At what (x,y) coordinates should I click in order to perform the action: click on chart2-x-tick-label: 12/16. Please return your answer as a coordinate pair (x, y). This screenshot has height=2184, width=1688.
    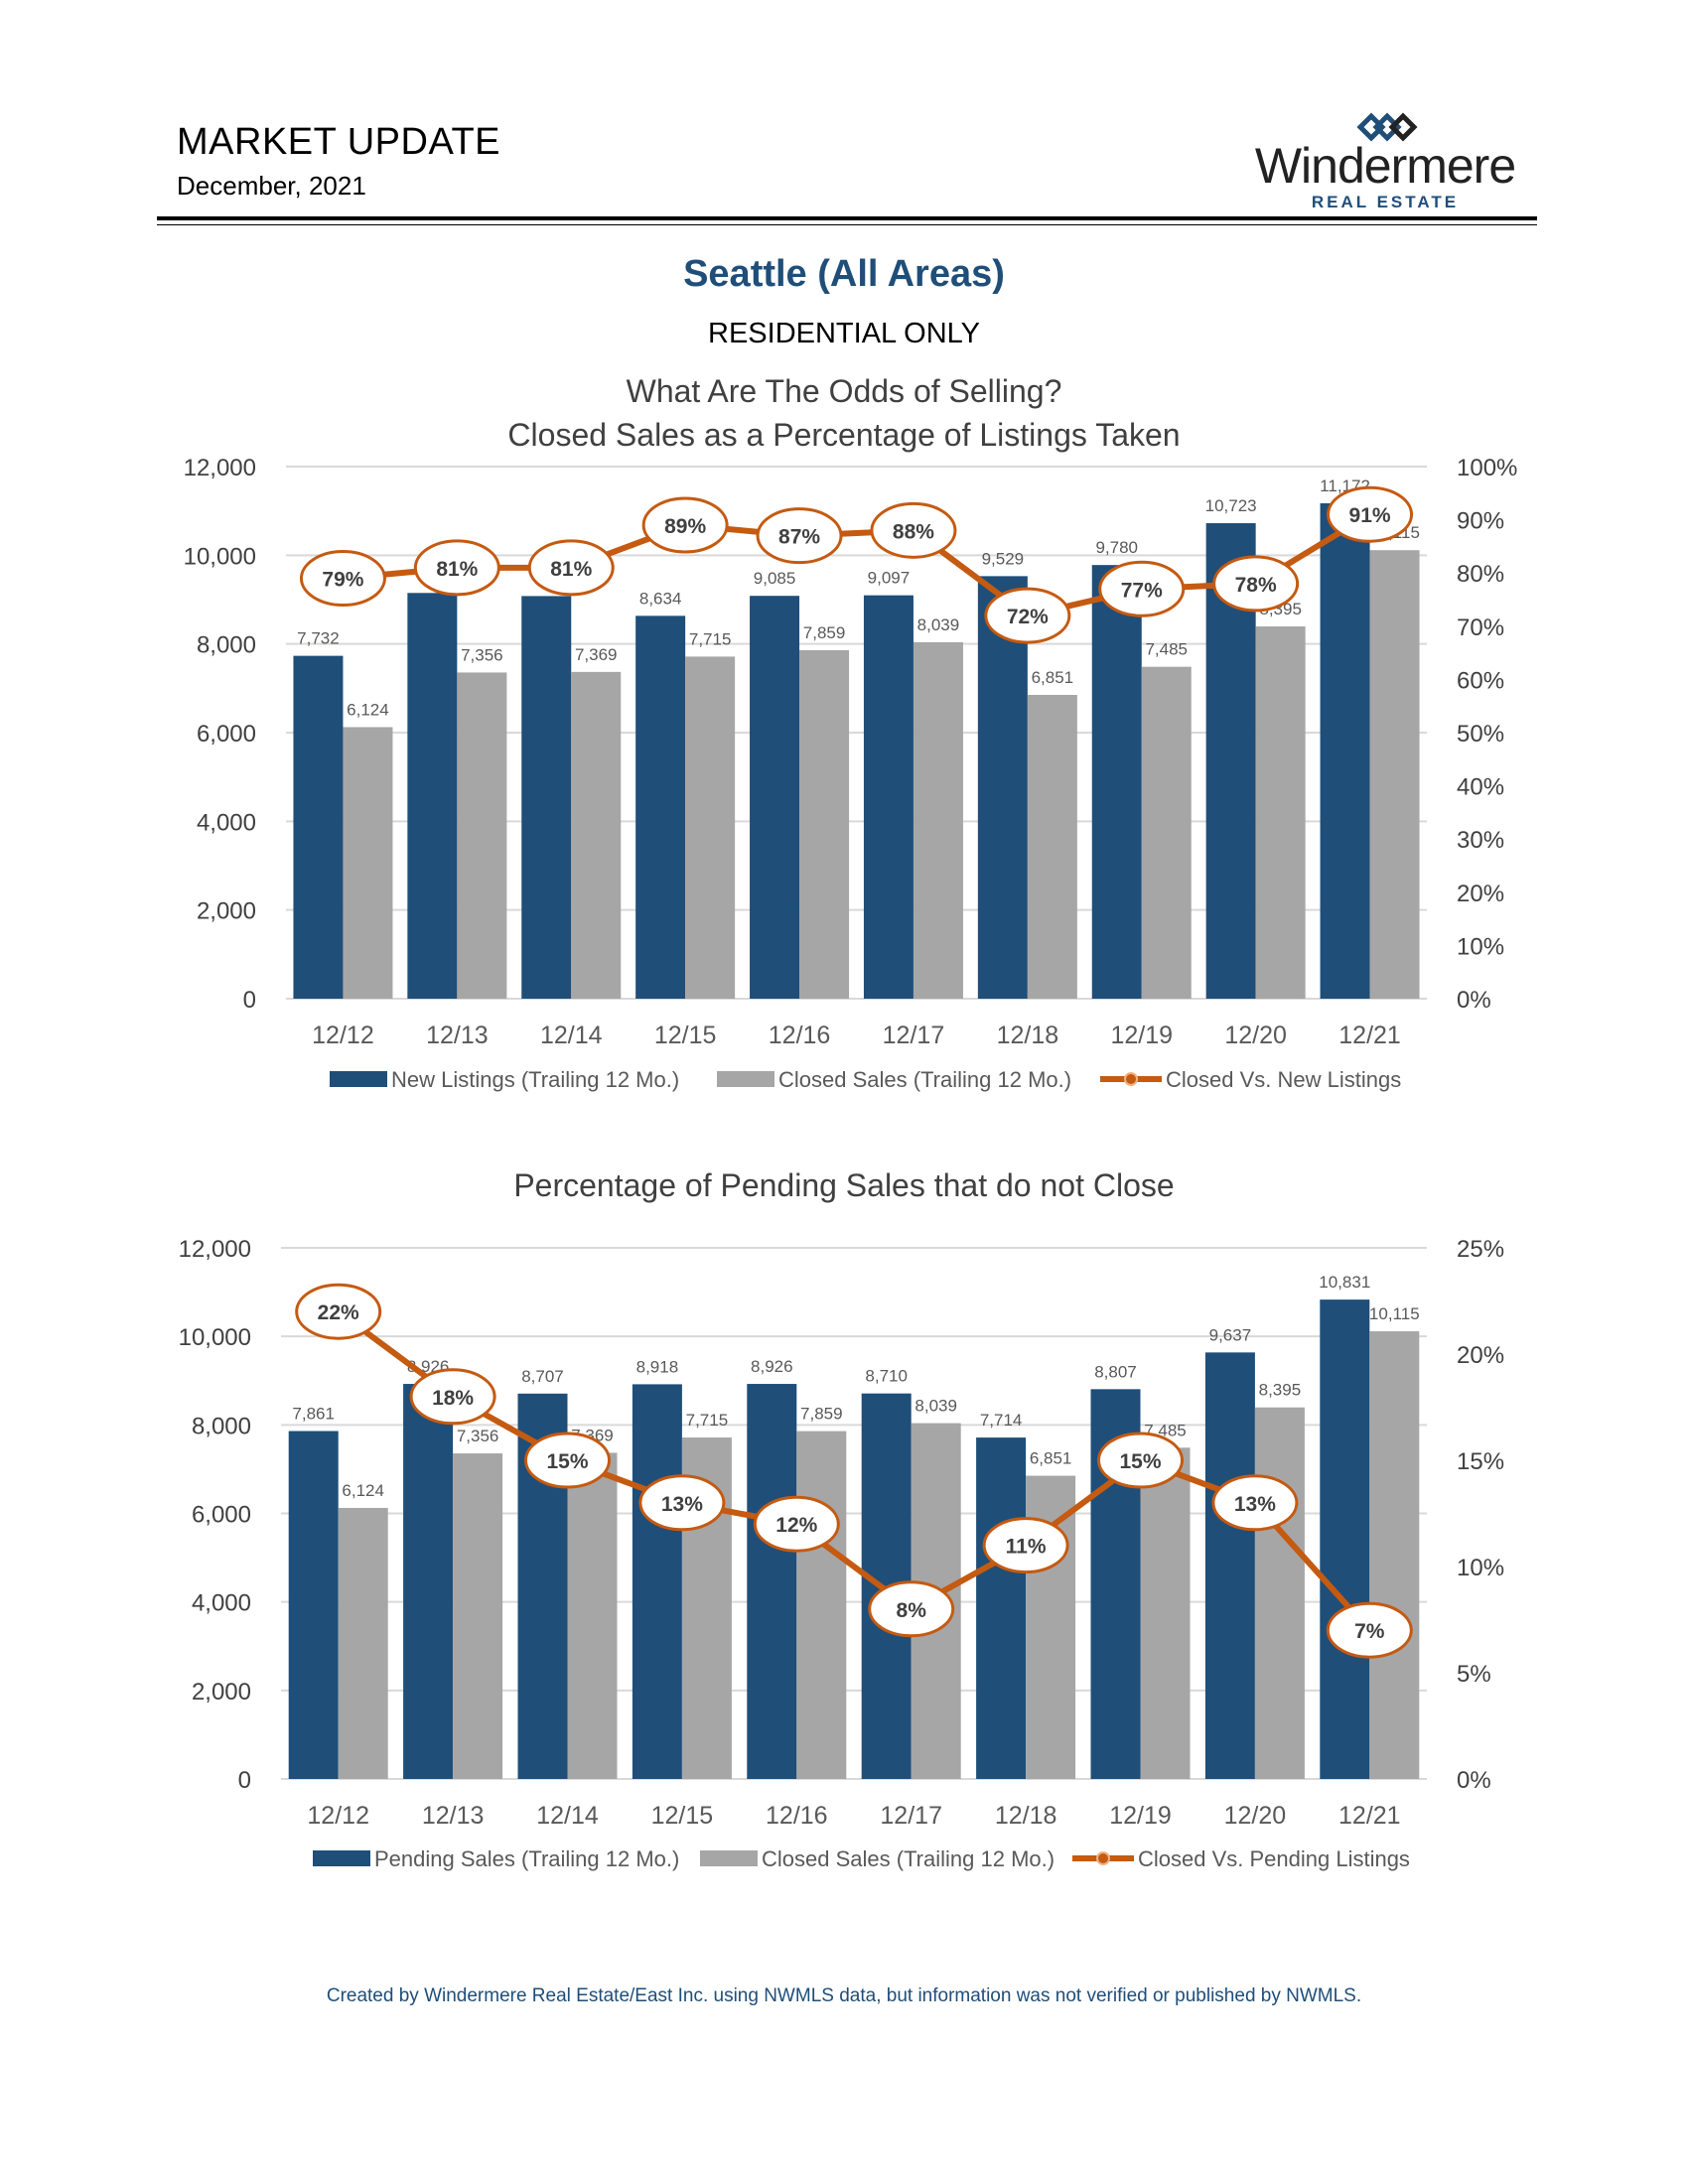
    Looking at the image, I should click on (797, 1816).